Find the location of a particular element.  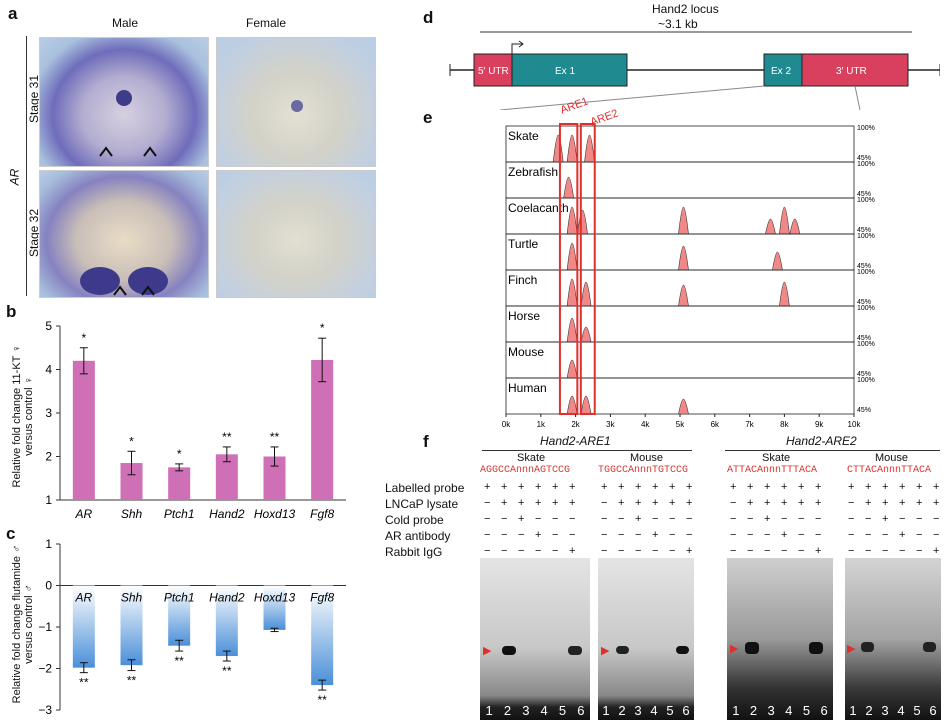

panel-a-bracket is located at coordinates (26, 166).